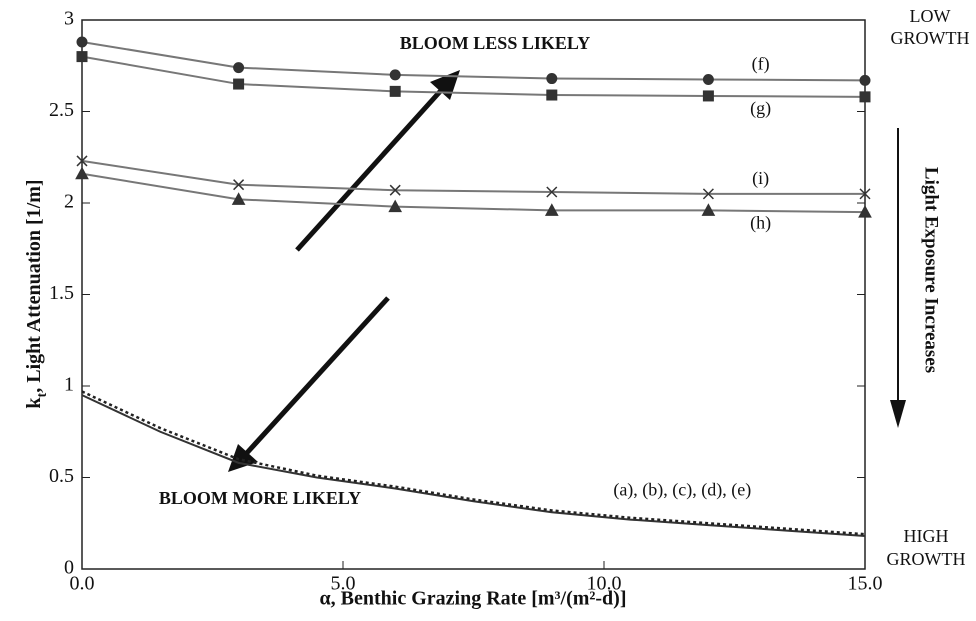  I want to click on series-label: (a), (b), (c), (d), (e), so click(682, 490).